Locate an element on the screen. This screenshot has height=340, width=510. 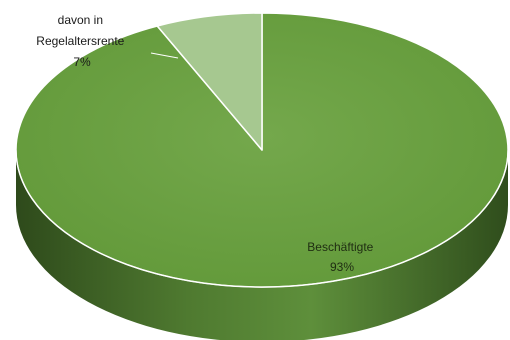
slice-label-davon-line2: Regelaltersrente is located at coordinates (80, 41).